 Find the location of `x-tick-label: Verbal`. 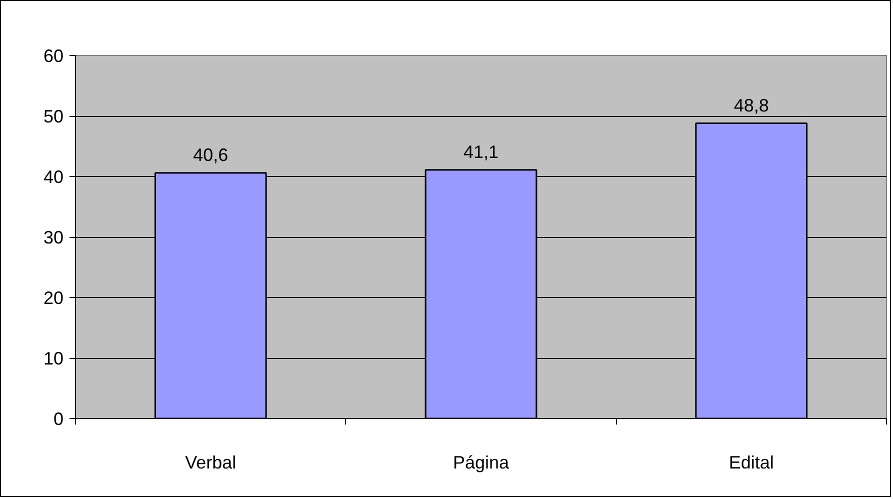

x-tick-label: Verbal is located at coordinates (210, 462).